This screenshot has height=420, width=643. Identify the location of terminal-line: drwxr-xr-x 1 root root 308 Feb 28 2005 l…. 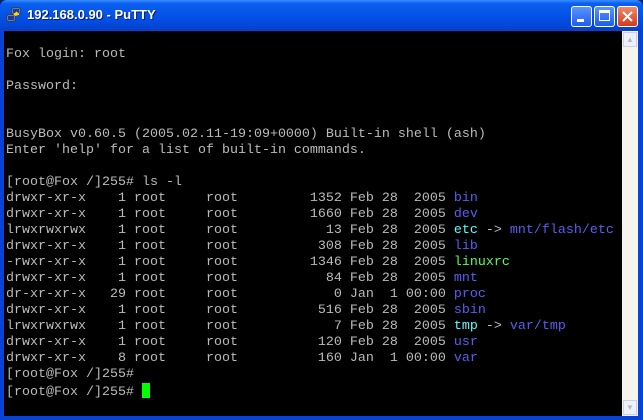
(310, 247).